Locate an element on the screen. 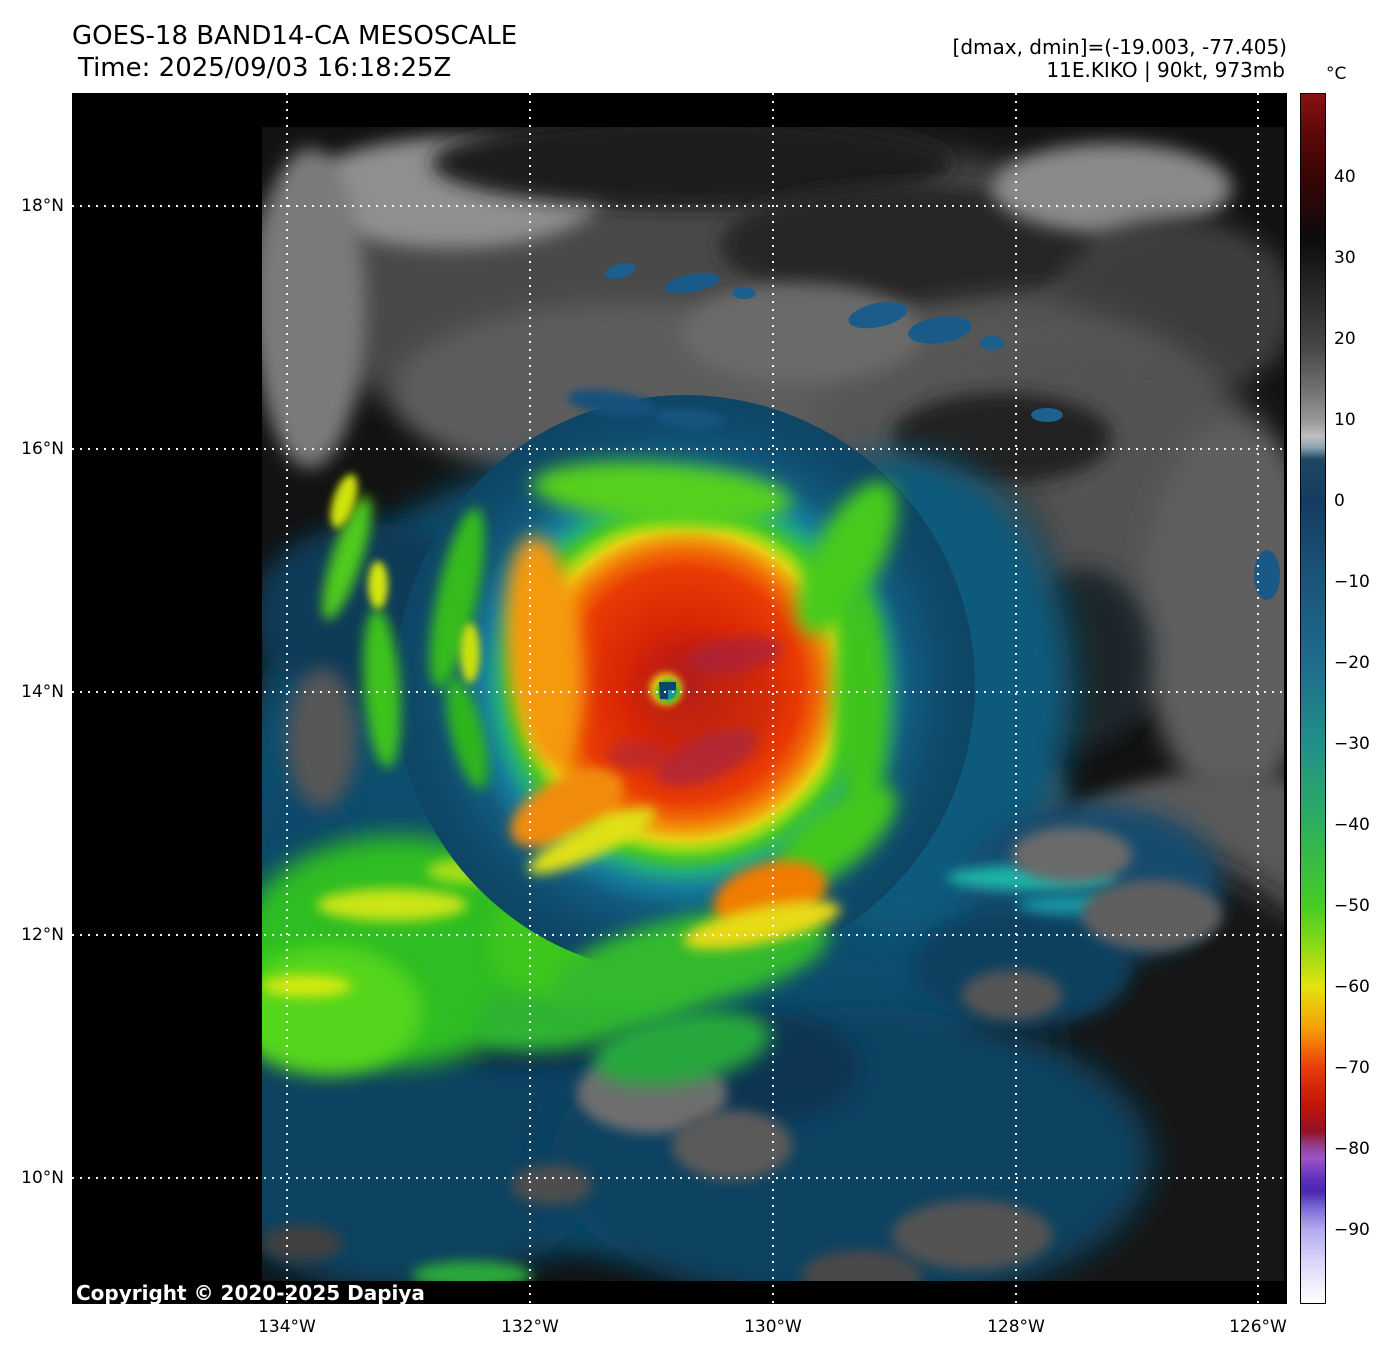 Image resolution: width=1390 pixels, height=1359 pixels. cb-tick-30: 30 is located at coordinates (1345, 258).